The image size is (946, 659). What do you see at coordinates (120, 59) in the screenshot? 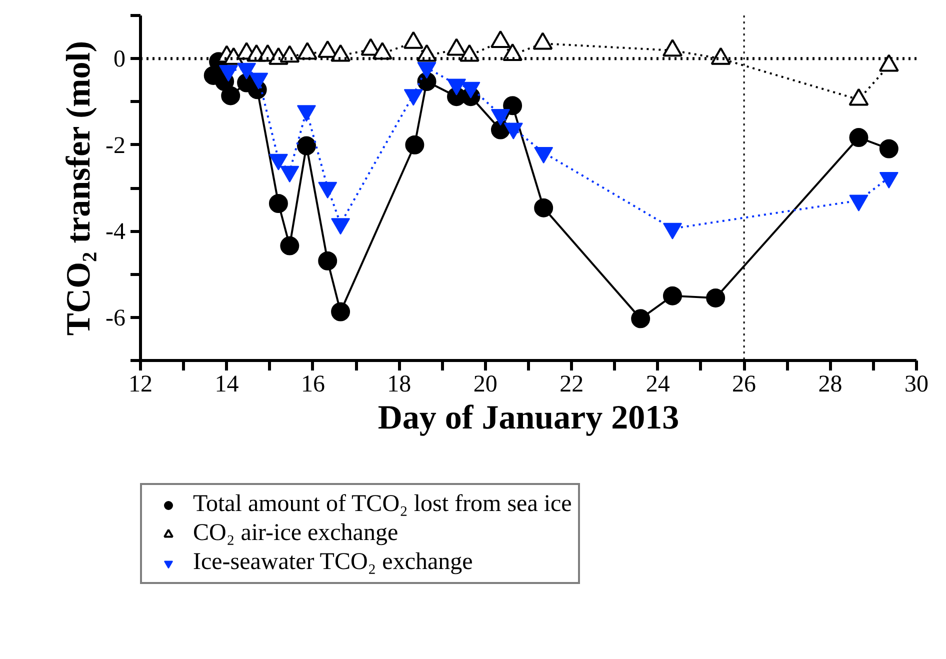
I see `y-tick-label: 0` at bounding box center [120, 59].